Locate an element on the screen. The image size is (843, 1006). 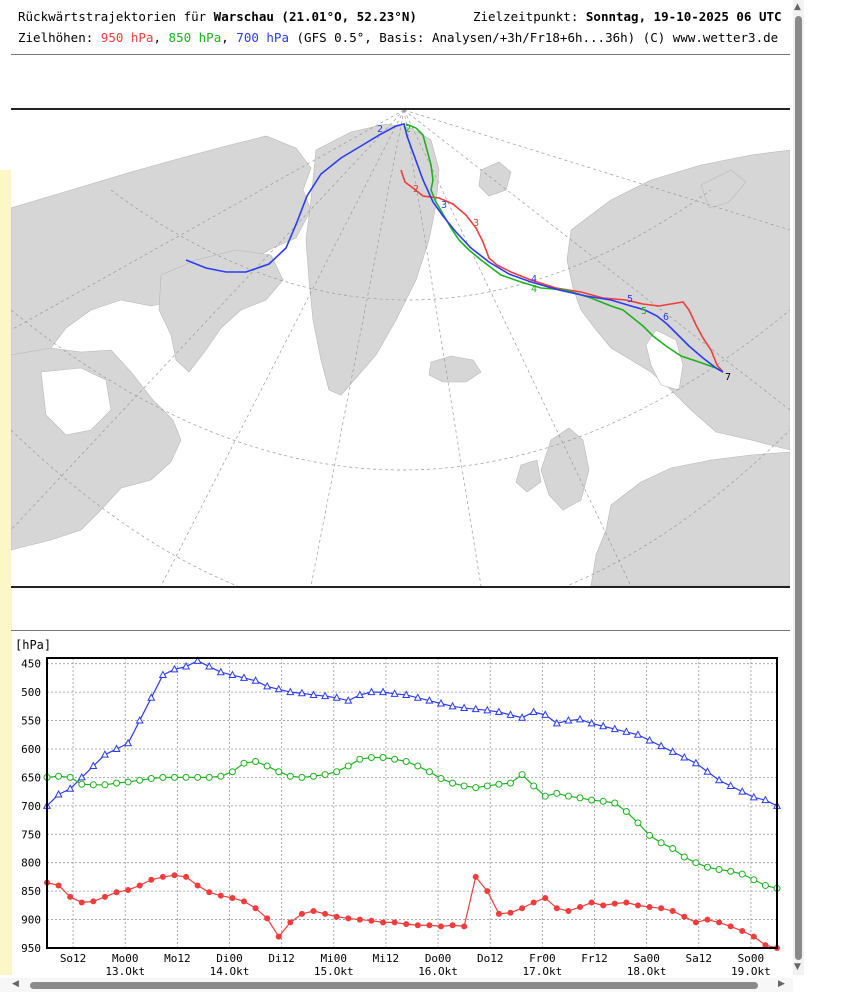
vertical-scroll-thumb is located at coordinates (798, 488).